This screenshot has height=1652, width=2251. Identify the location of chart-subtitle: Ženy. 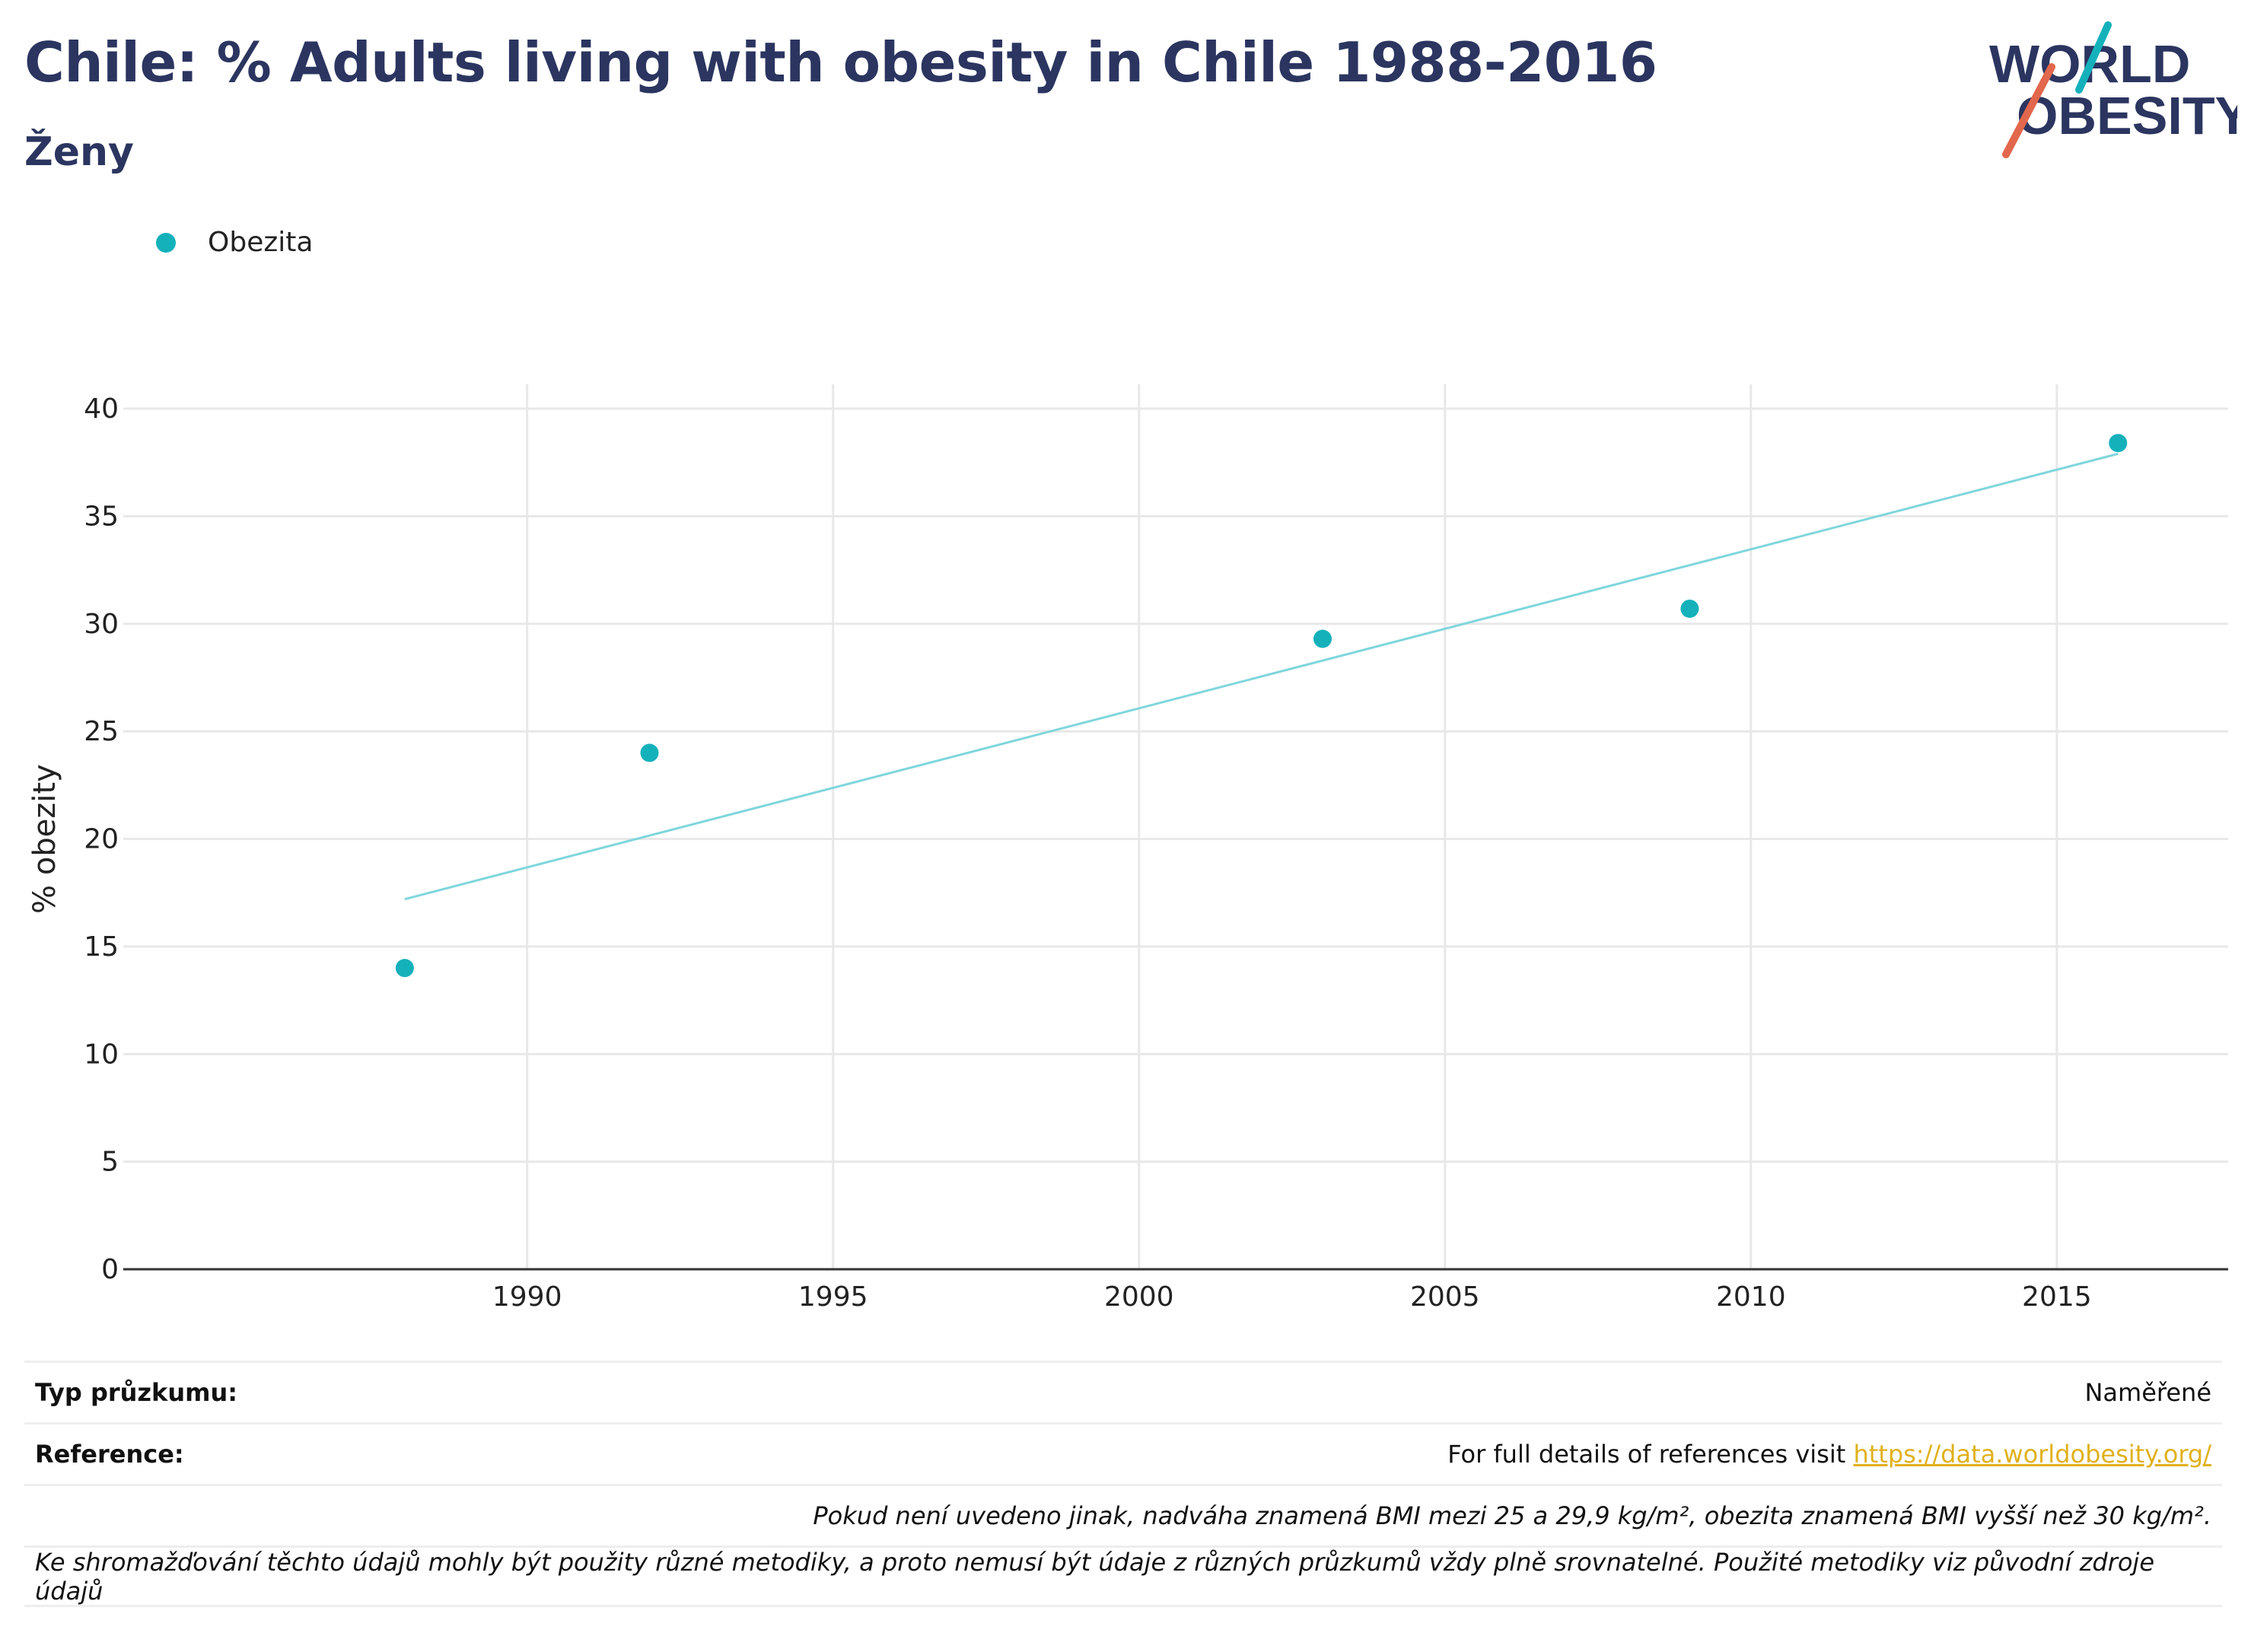
(79, 152).